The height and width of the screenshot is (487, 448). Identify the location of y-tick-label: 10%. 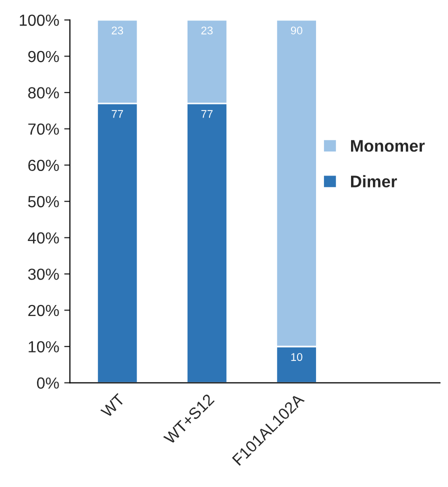
(43, 346).